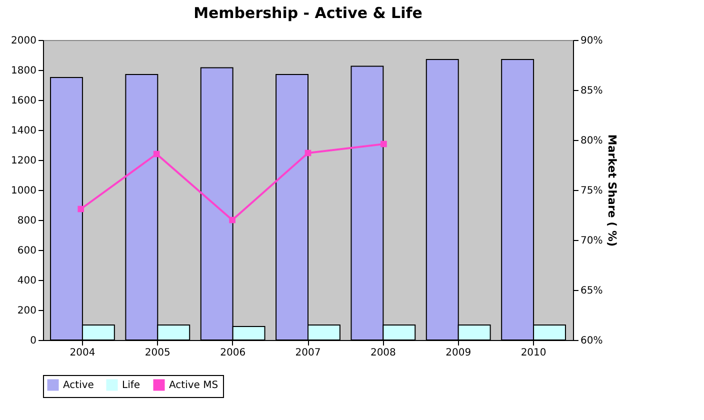 The image size is (704, 420). Describe the element at coordinates (23, 71) in the screenshot. I see `y-tick-label: 1800` at that location.